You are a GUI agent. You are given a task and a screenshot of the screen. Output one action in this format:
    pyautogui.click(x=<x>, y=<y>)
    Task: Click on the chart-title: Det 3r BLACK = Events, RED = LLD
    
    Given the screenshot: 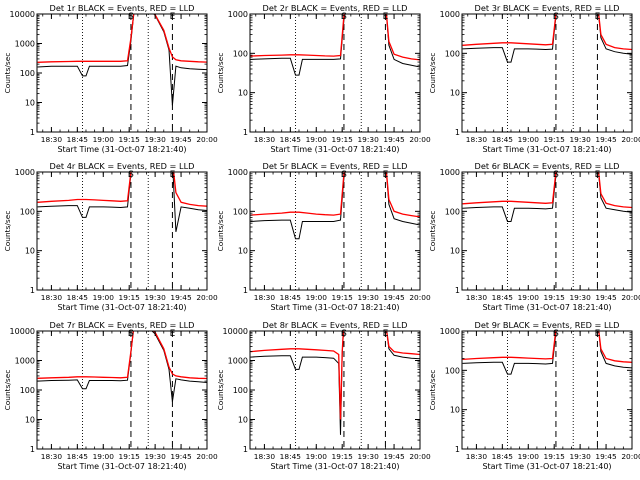 What is the action you would take?
    pyautogui.click(x=547, y=8)
    